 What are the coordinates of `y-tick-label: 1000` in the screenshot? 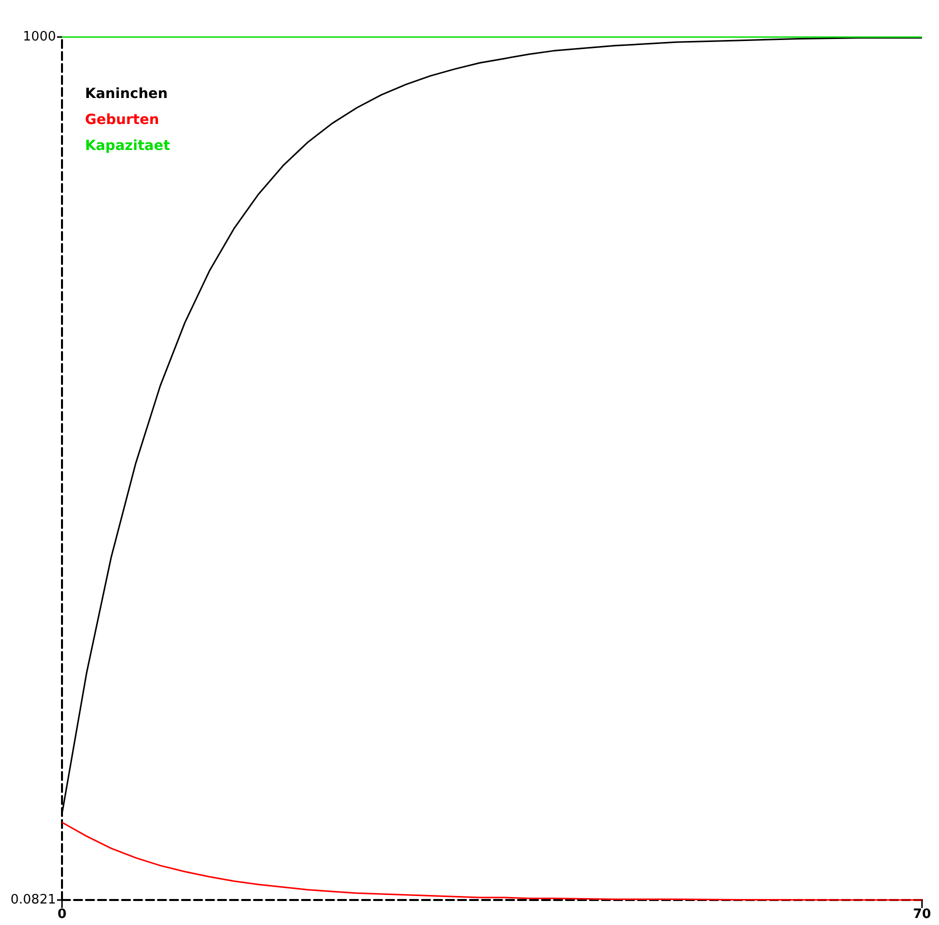 It's located at (39, 37).